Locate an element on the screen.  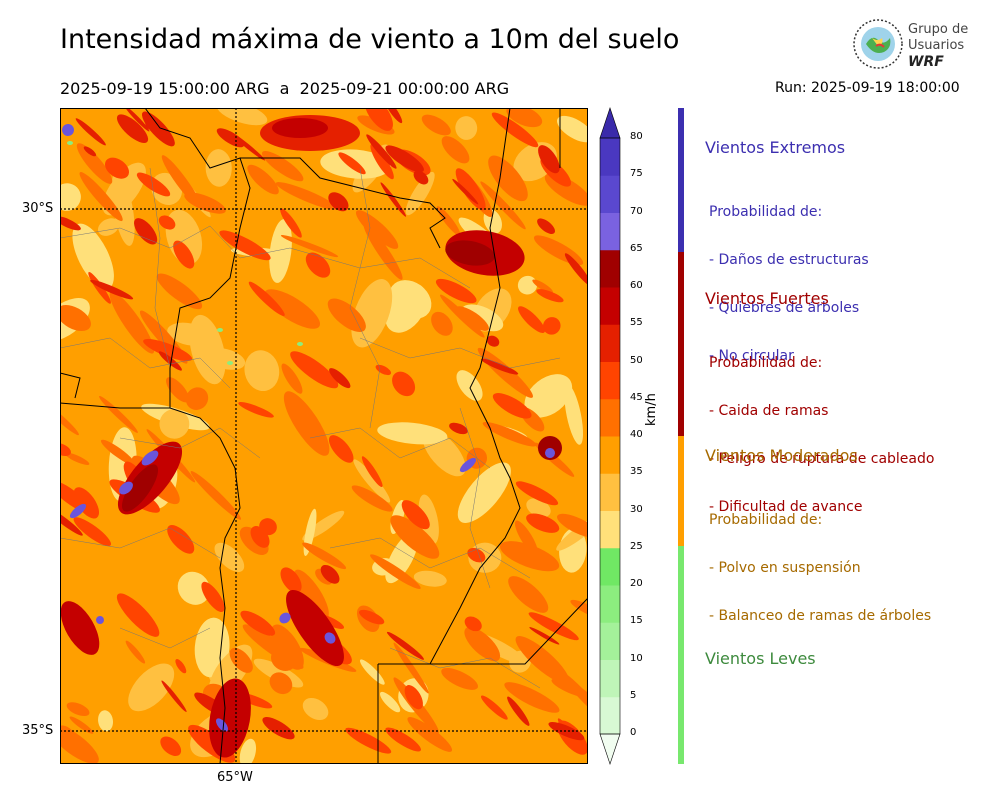
colorbar-tick-label: 5 is located at coordinates (633, 695).